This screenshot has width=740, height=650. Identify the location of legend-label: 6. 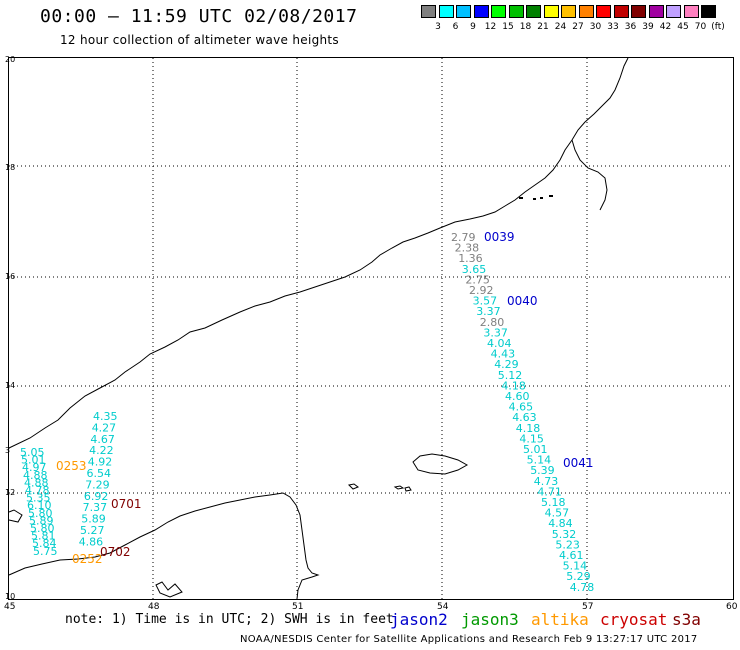
(455, 27).